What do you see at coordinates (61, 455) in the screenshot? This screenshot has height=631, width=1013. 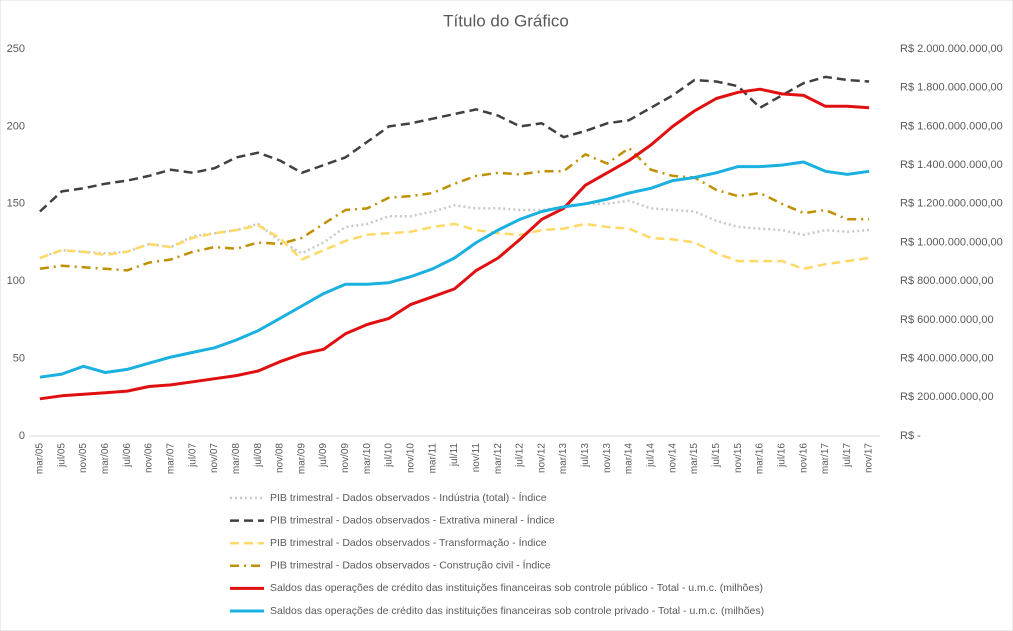 I see `x-tick-label: jul/05` at bounding box center [61, 455].